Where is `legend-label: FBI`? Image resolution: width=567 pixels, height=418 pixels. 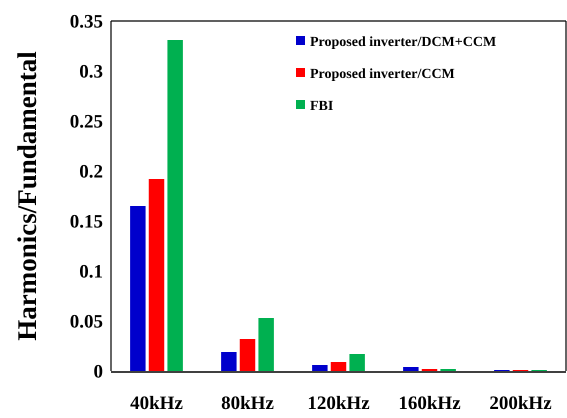 legend-label: FBI is located at coordinates (322, 106).